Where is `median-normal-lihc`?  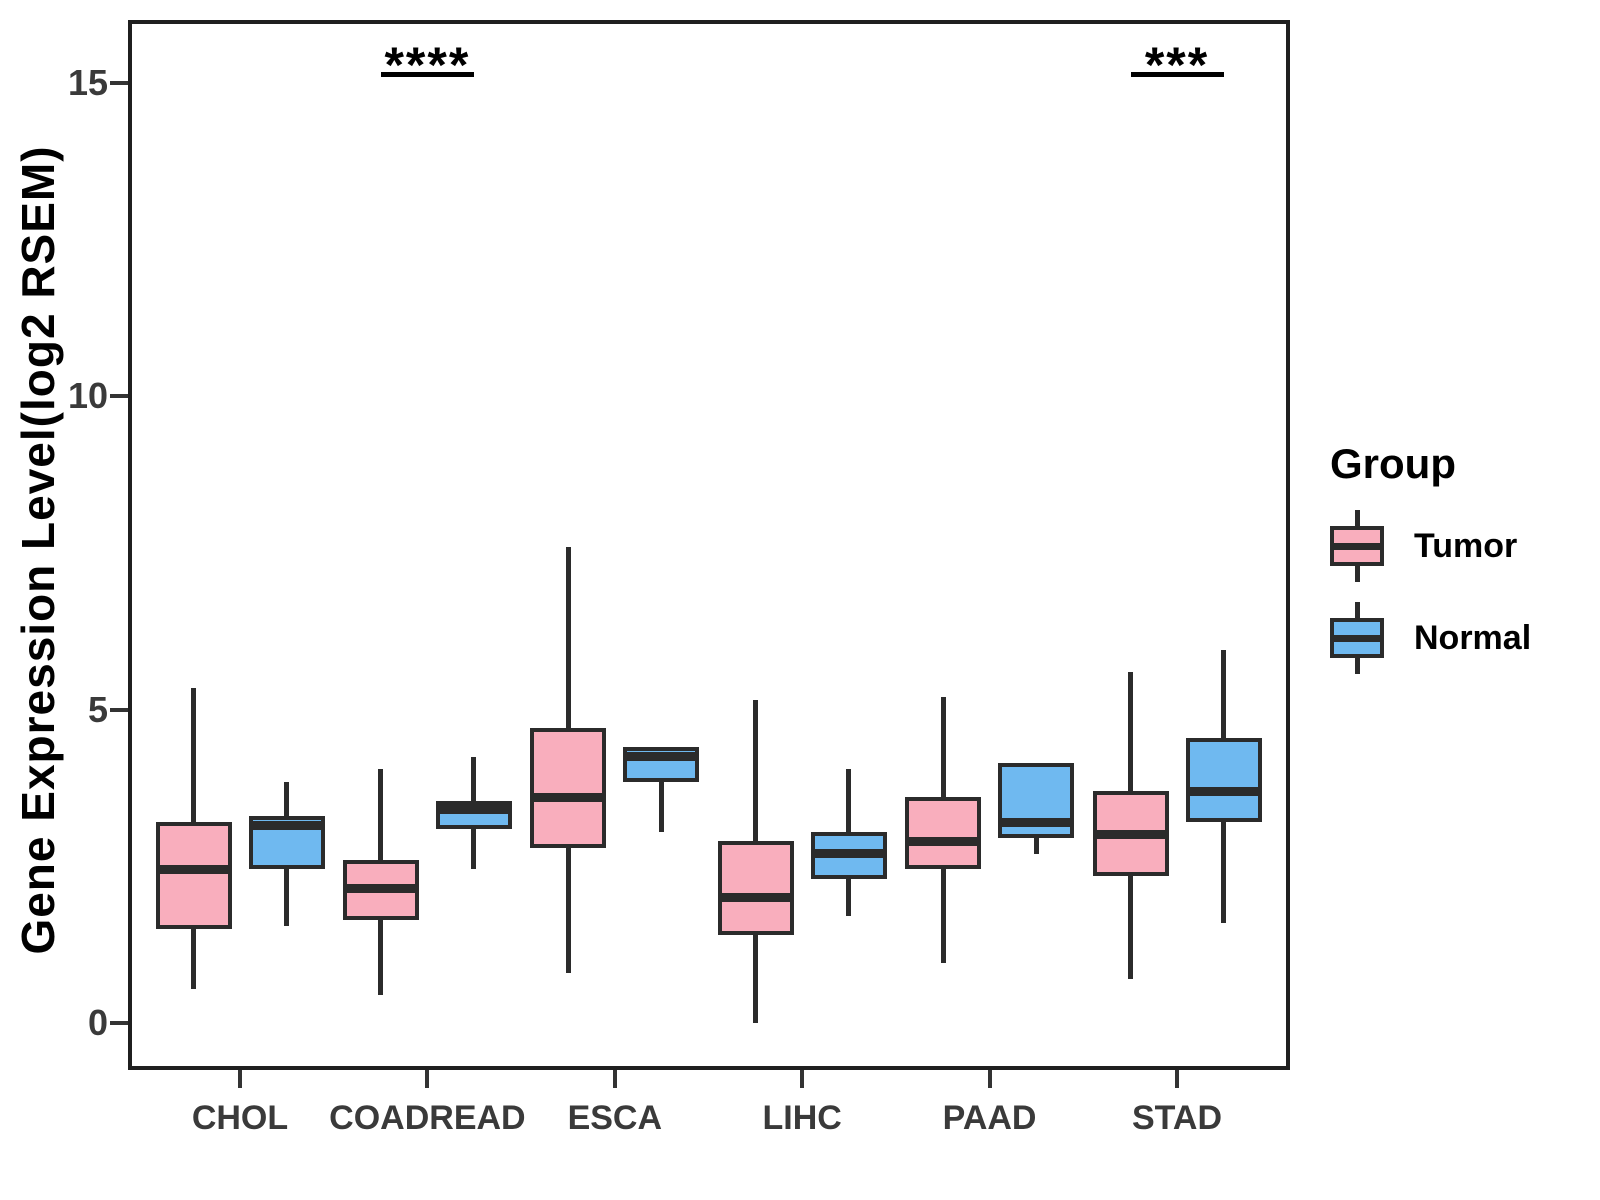 median-normal-lihc is located at coordinates (848, 854).